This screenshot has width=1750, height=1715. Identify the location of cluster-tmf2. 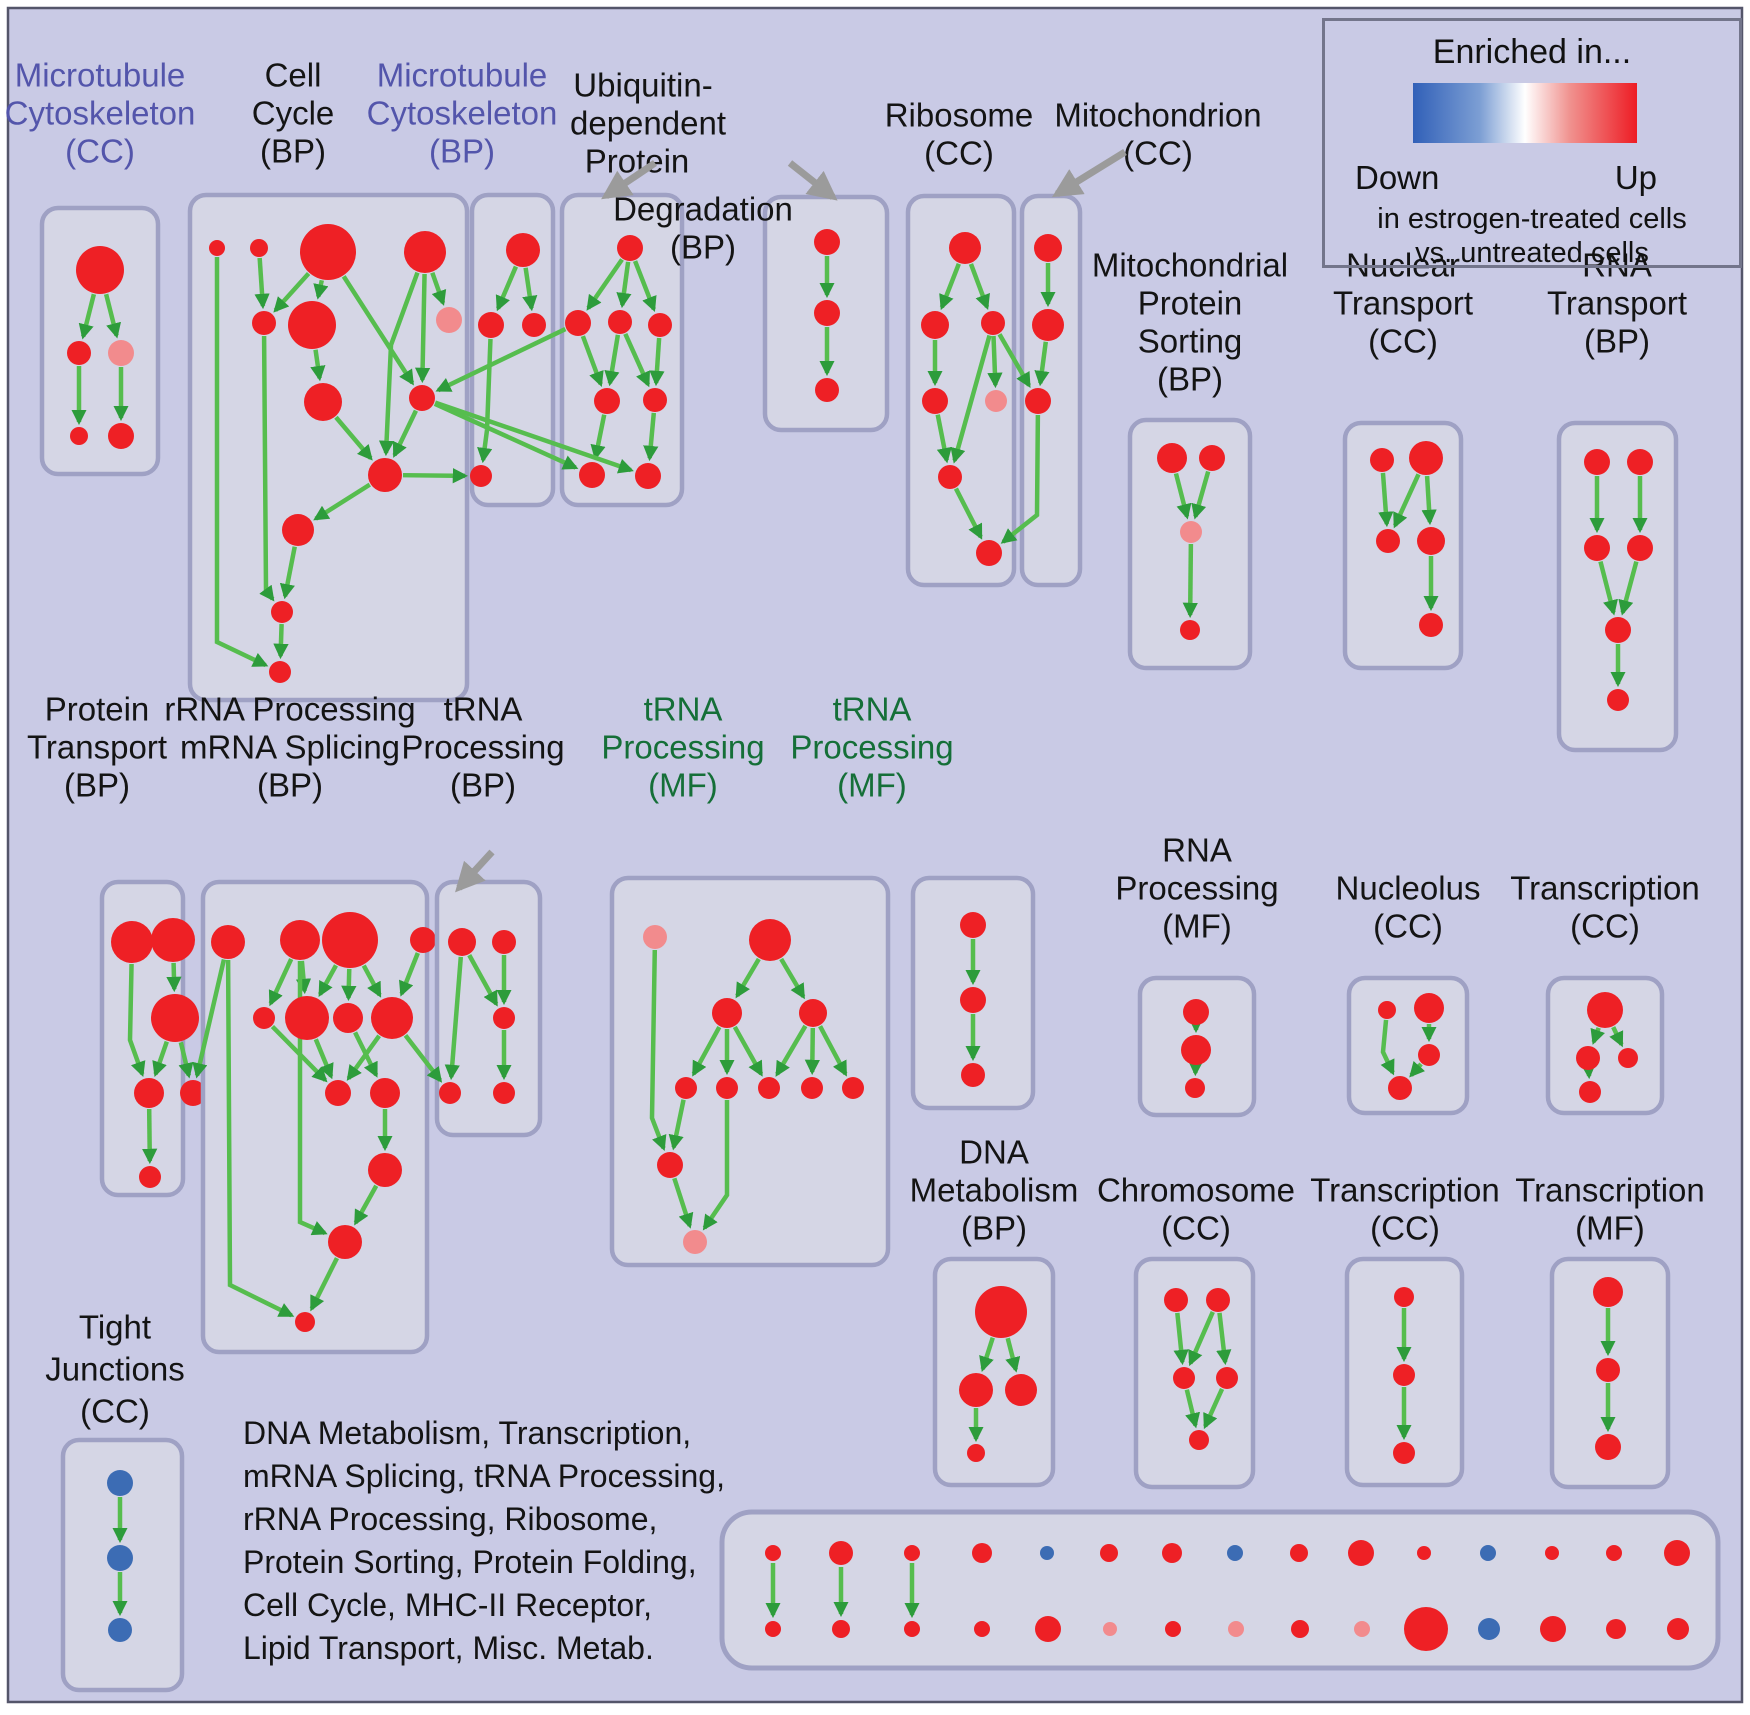
(973, 993).